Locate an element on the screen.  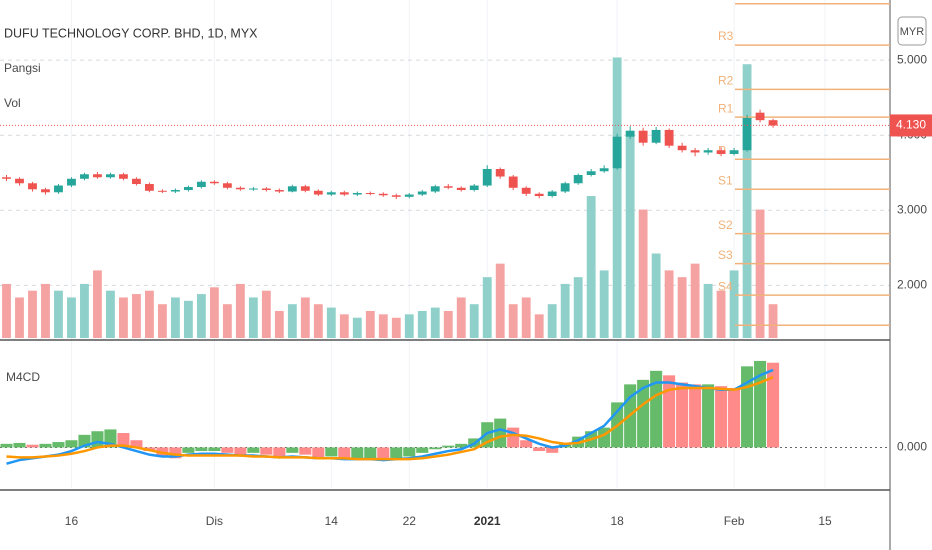
macd-line is located at coordinates (390, 418).